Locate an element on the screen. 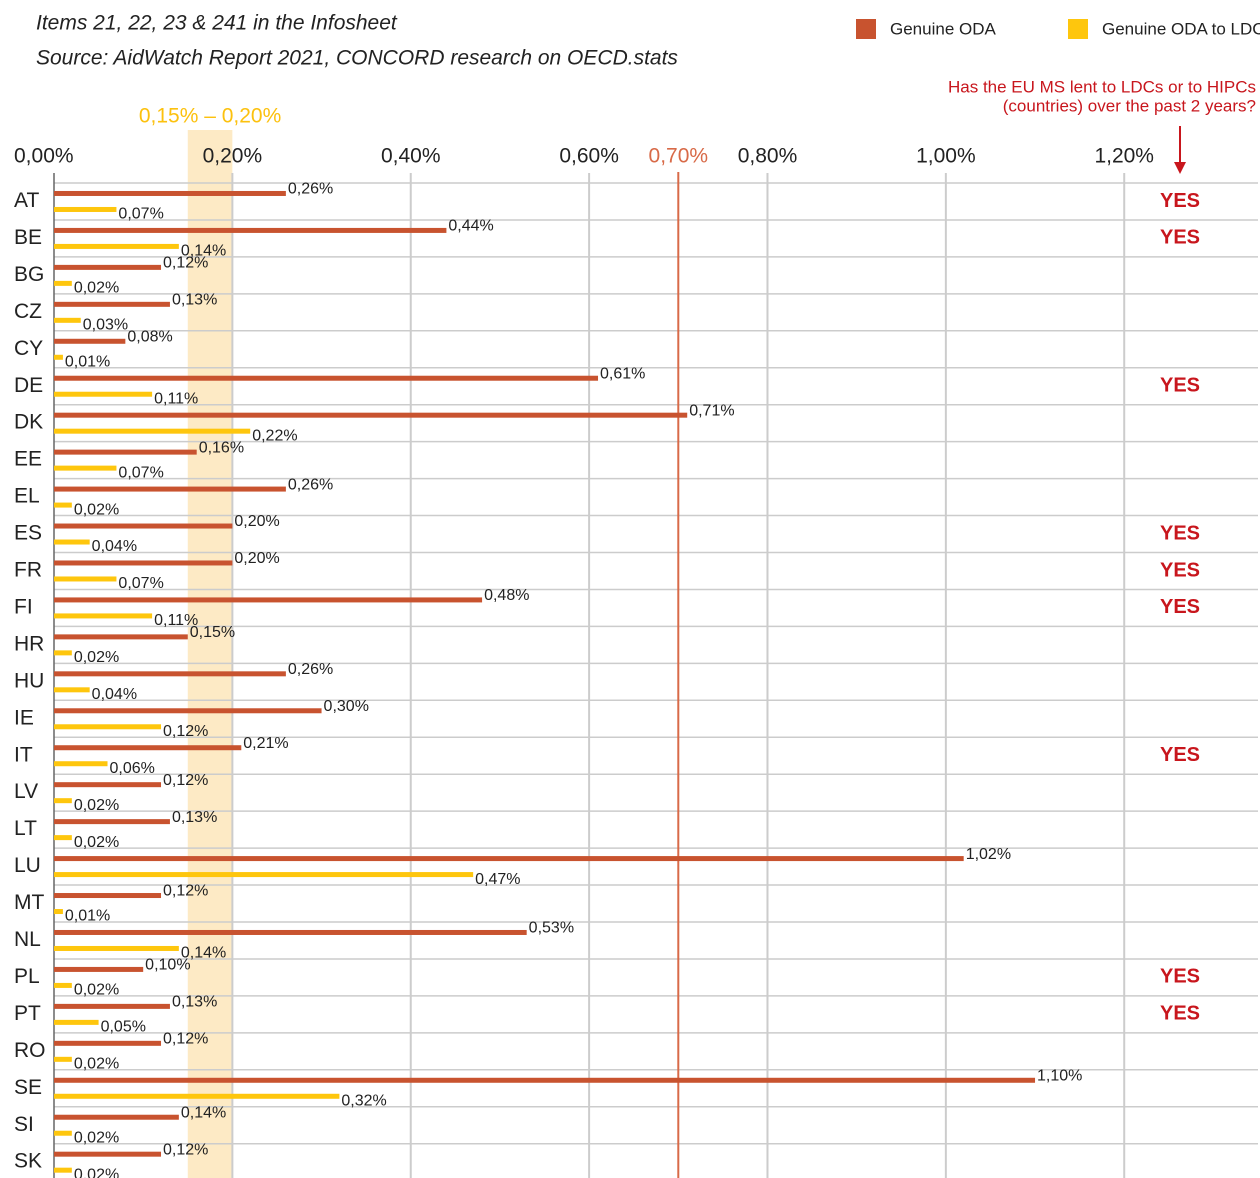 This screenshot has width=1260, height=1178. y-tick-label: RO is located at coordinates (30, 1050).